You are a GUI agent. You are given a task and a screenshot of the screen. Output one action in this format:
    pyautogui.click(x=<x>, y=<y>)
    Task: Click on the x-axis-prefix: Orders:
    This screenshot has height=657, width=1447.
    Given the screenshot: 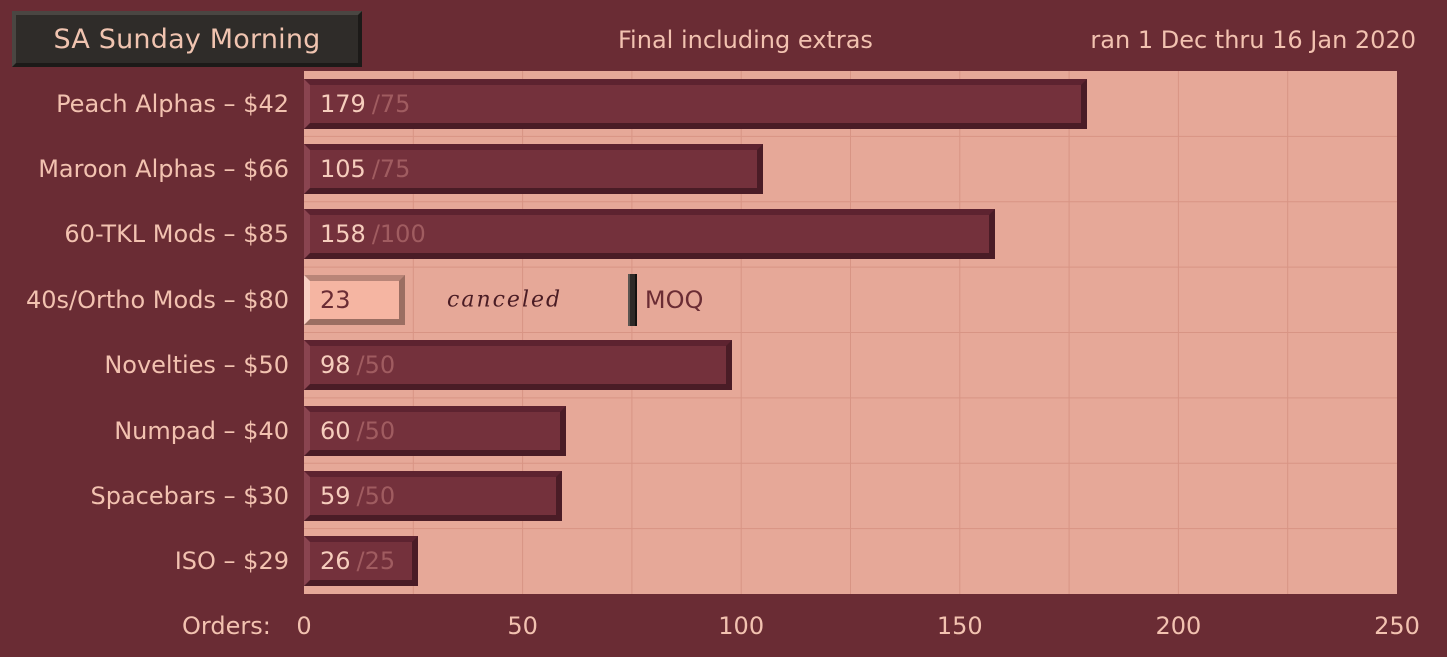 What is the action you would take?
    pyautogui.click(x=226, y=626)
    